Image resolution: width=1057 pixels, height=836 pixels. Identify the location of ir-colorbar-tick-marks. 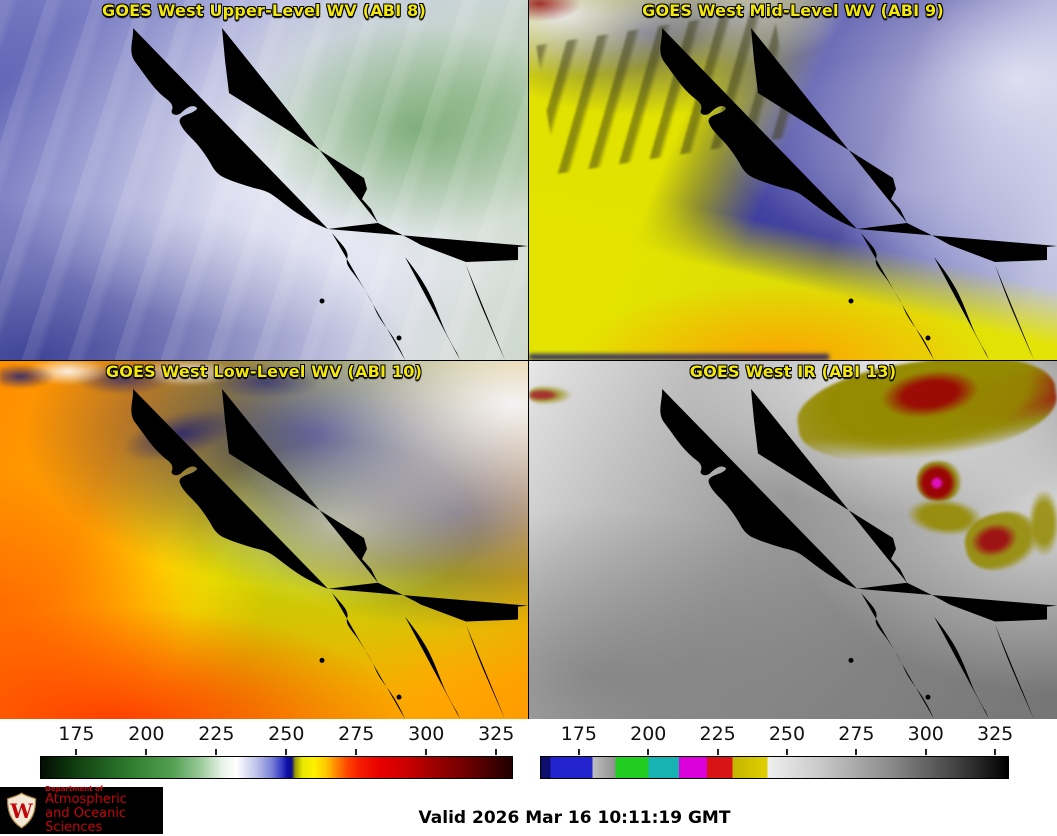
(774, 752).